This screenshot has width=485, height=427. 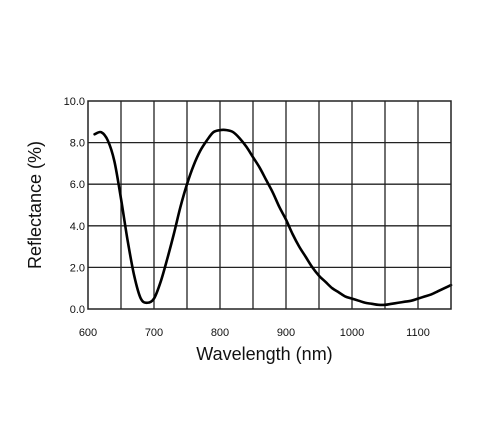 I want to click on x-tick-label: 600, so click(x=88, y=333).